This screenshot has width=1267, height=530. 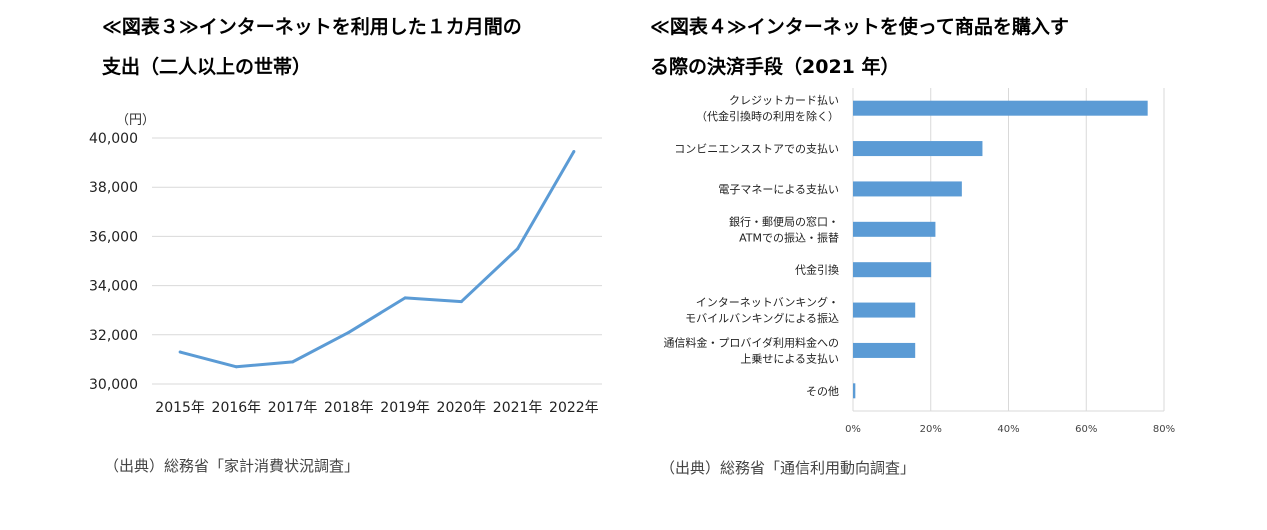 I want to click on left-chart-source: （出典）総務省「家計消費状況調査」, so click(x=232, y=466).